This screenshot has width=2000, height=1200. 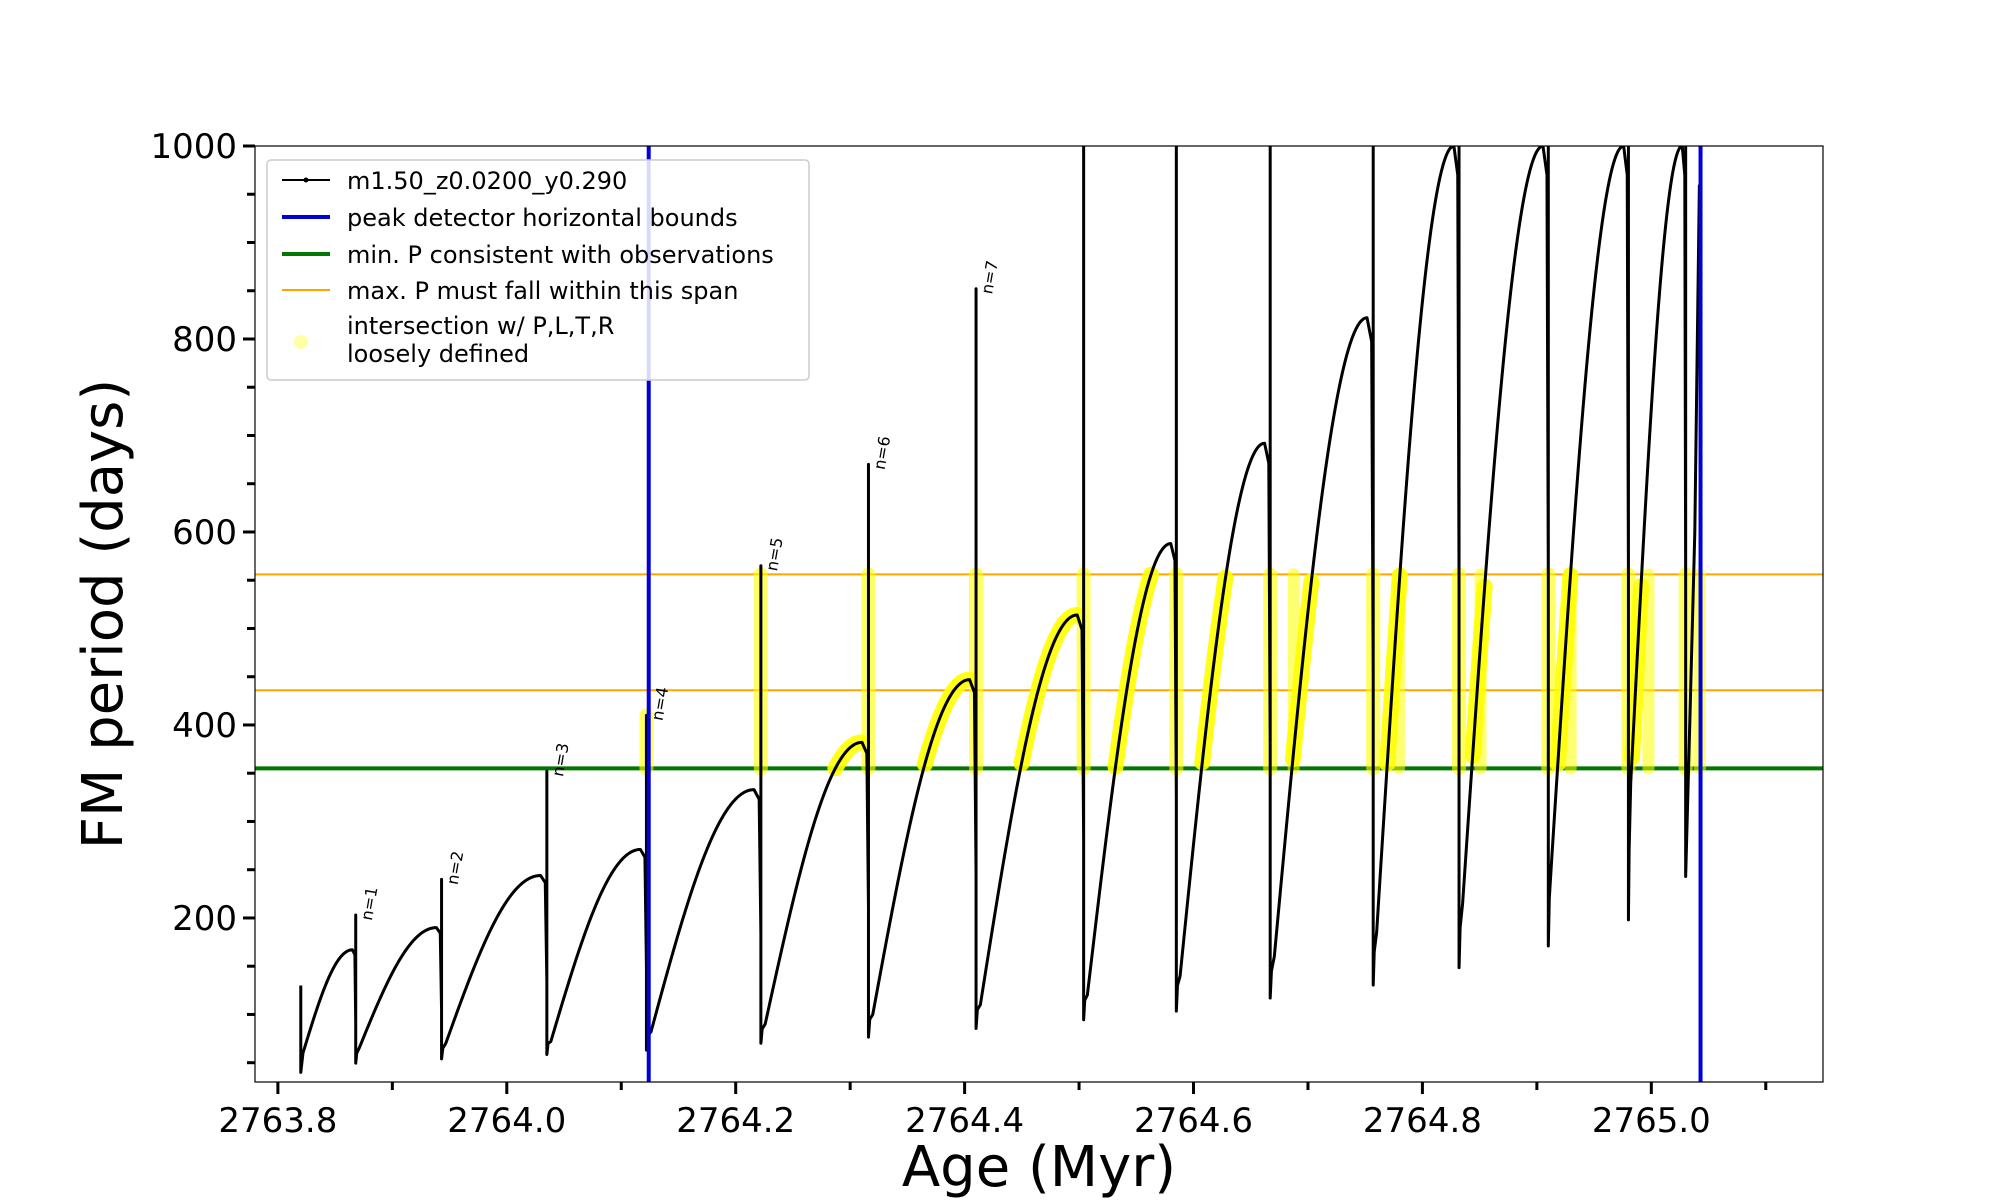 What do you see at coordinates (306, 180) in the screenshot?
I see `legend-swatch-track-marker` at bounding box center [306, 180].